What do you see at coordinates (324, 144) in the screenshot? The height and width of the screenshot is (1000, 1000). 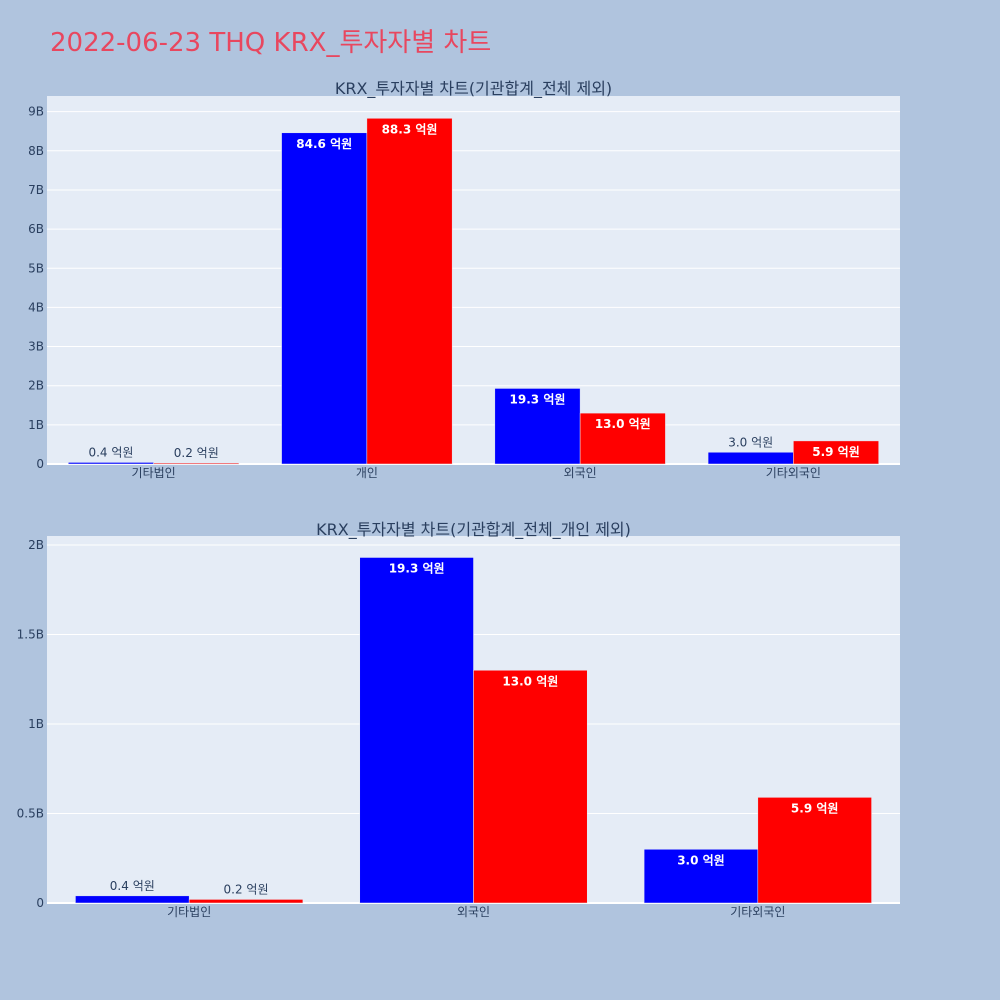 I see `data-label: 84.6 억원` at bounding box center [324, 144].